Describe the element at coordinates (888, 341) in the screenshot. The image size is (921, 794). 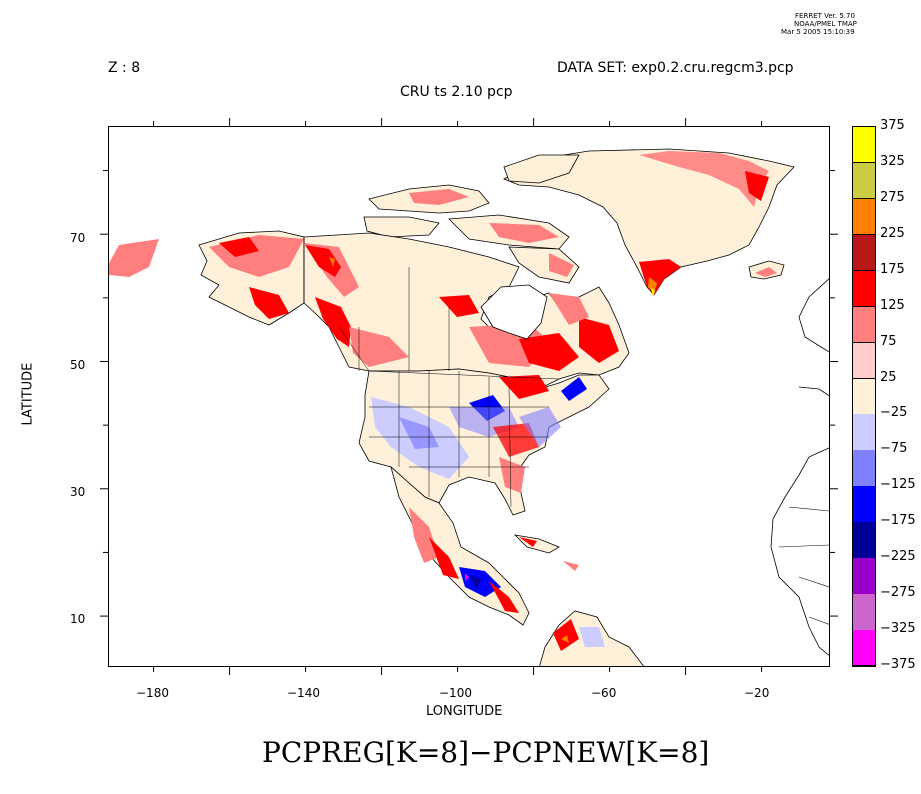
I see `colorbar-label: 75` at that location.